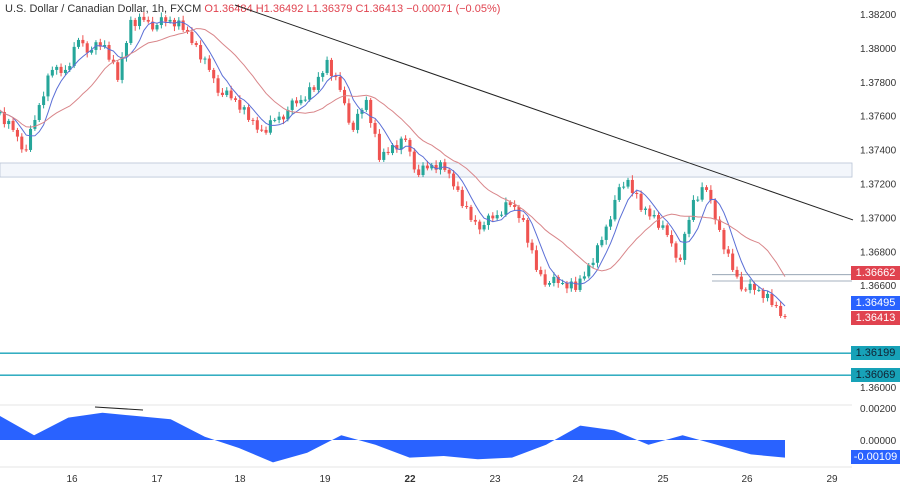 The height and width of the screenshot is (487, 900). Describe the element at coordinates (410, 479) in the screenshot. I see `x-tick: 22` at that location.